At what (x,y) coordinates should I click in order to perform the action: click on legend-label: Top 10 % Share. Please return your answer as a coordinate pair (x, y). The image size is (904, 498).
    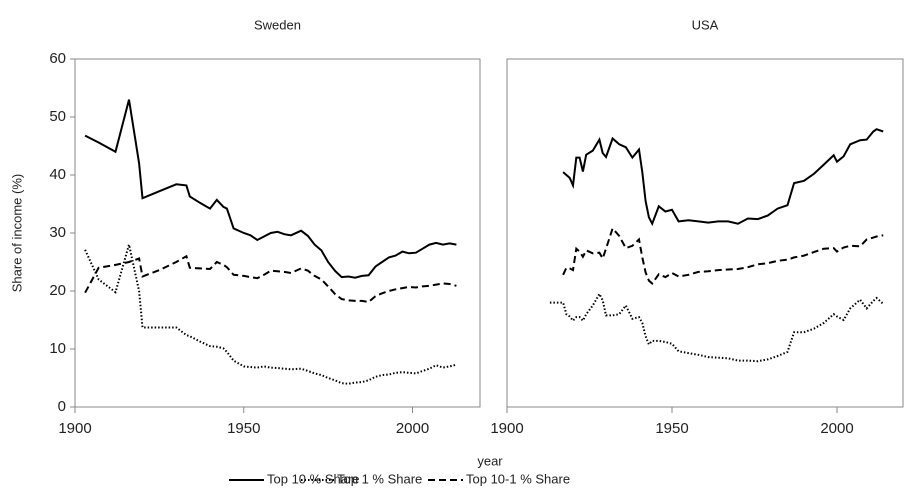
    Looking at the image, I should click on (313, 478).